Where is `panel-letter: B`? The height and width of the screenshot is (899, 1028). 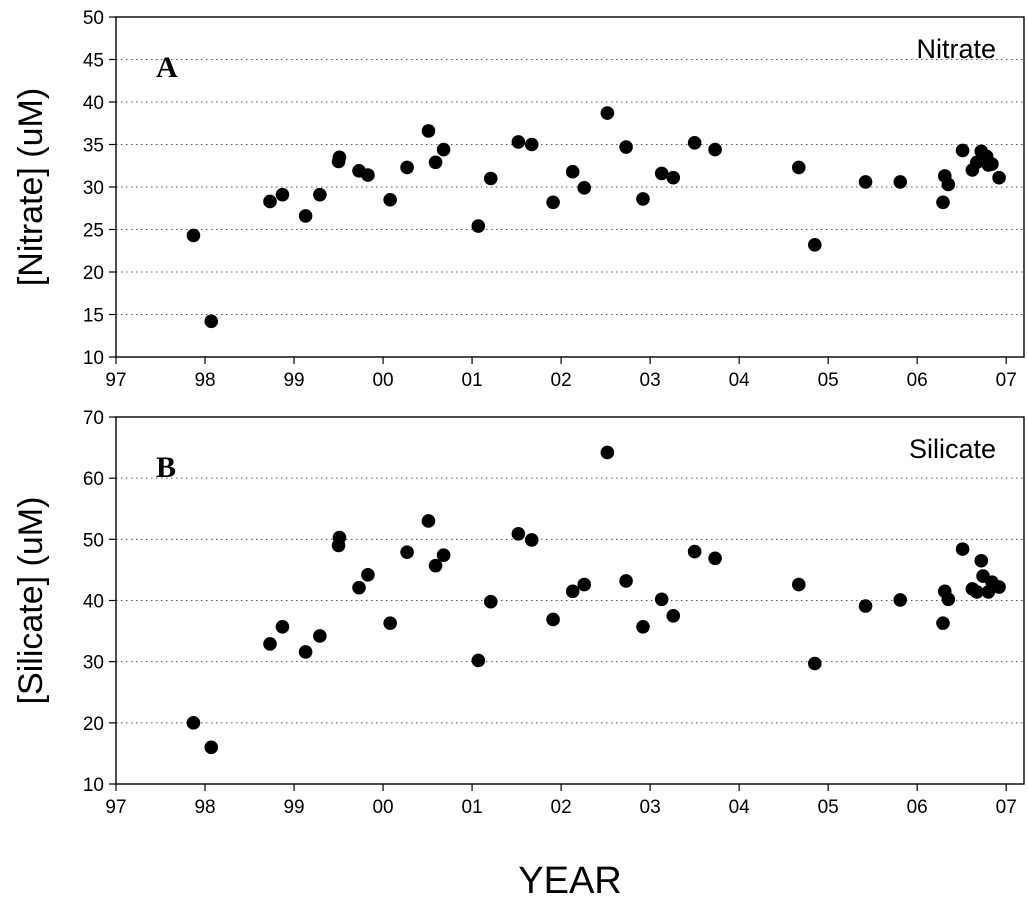
panel-letter: B is located at coordinates (166, 467).